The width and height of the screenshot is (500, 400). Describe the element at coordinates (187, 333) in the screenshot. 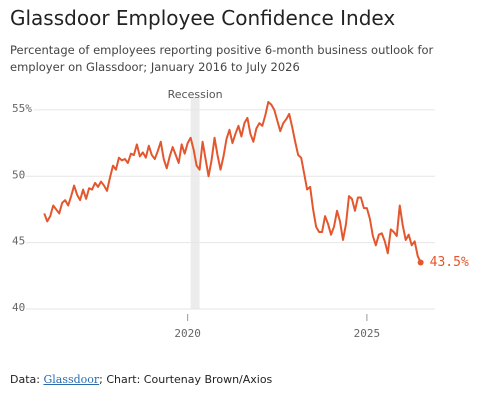

I see `x-tick-label: 2020` at that location.